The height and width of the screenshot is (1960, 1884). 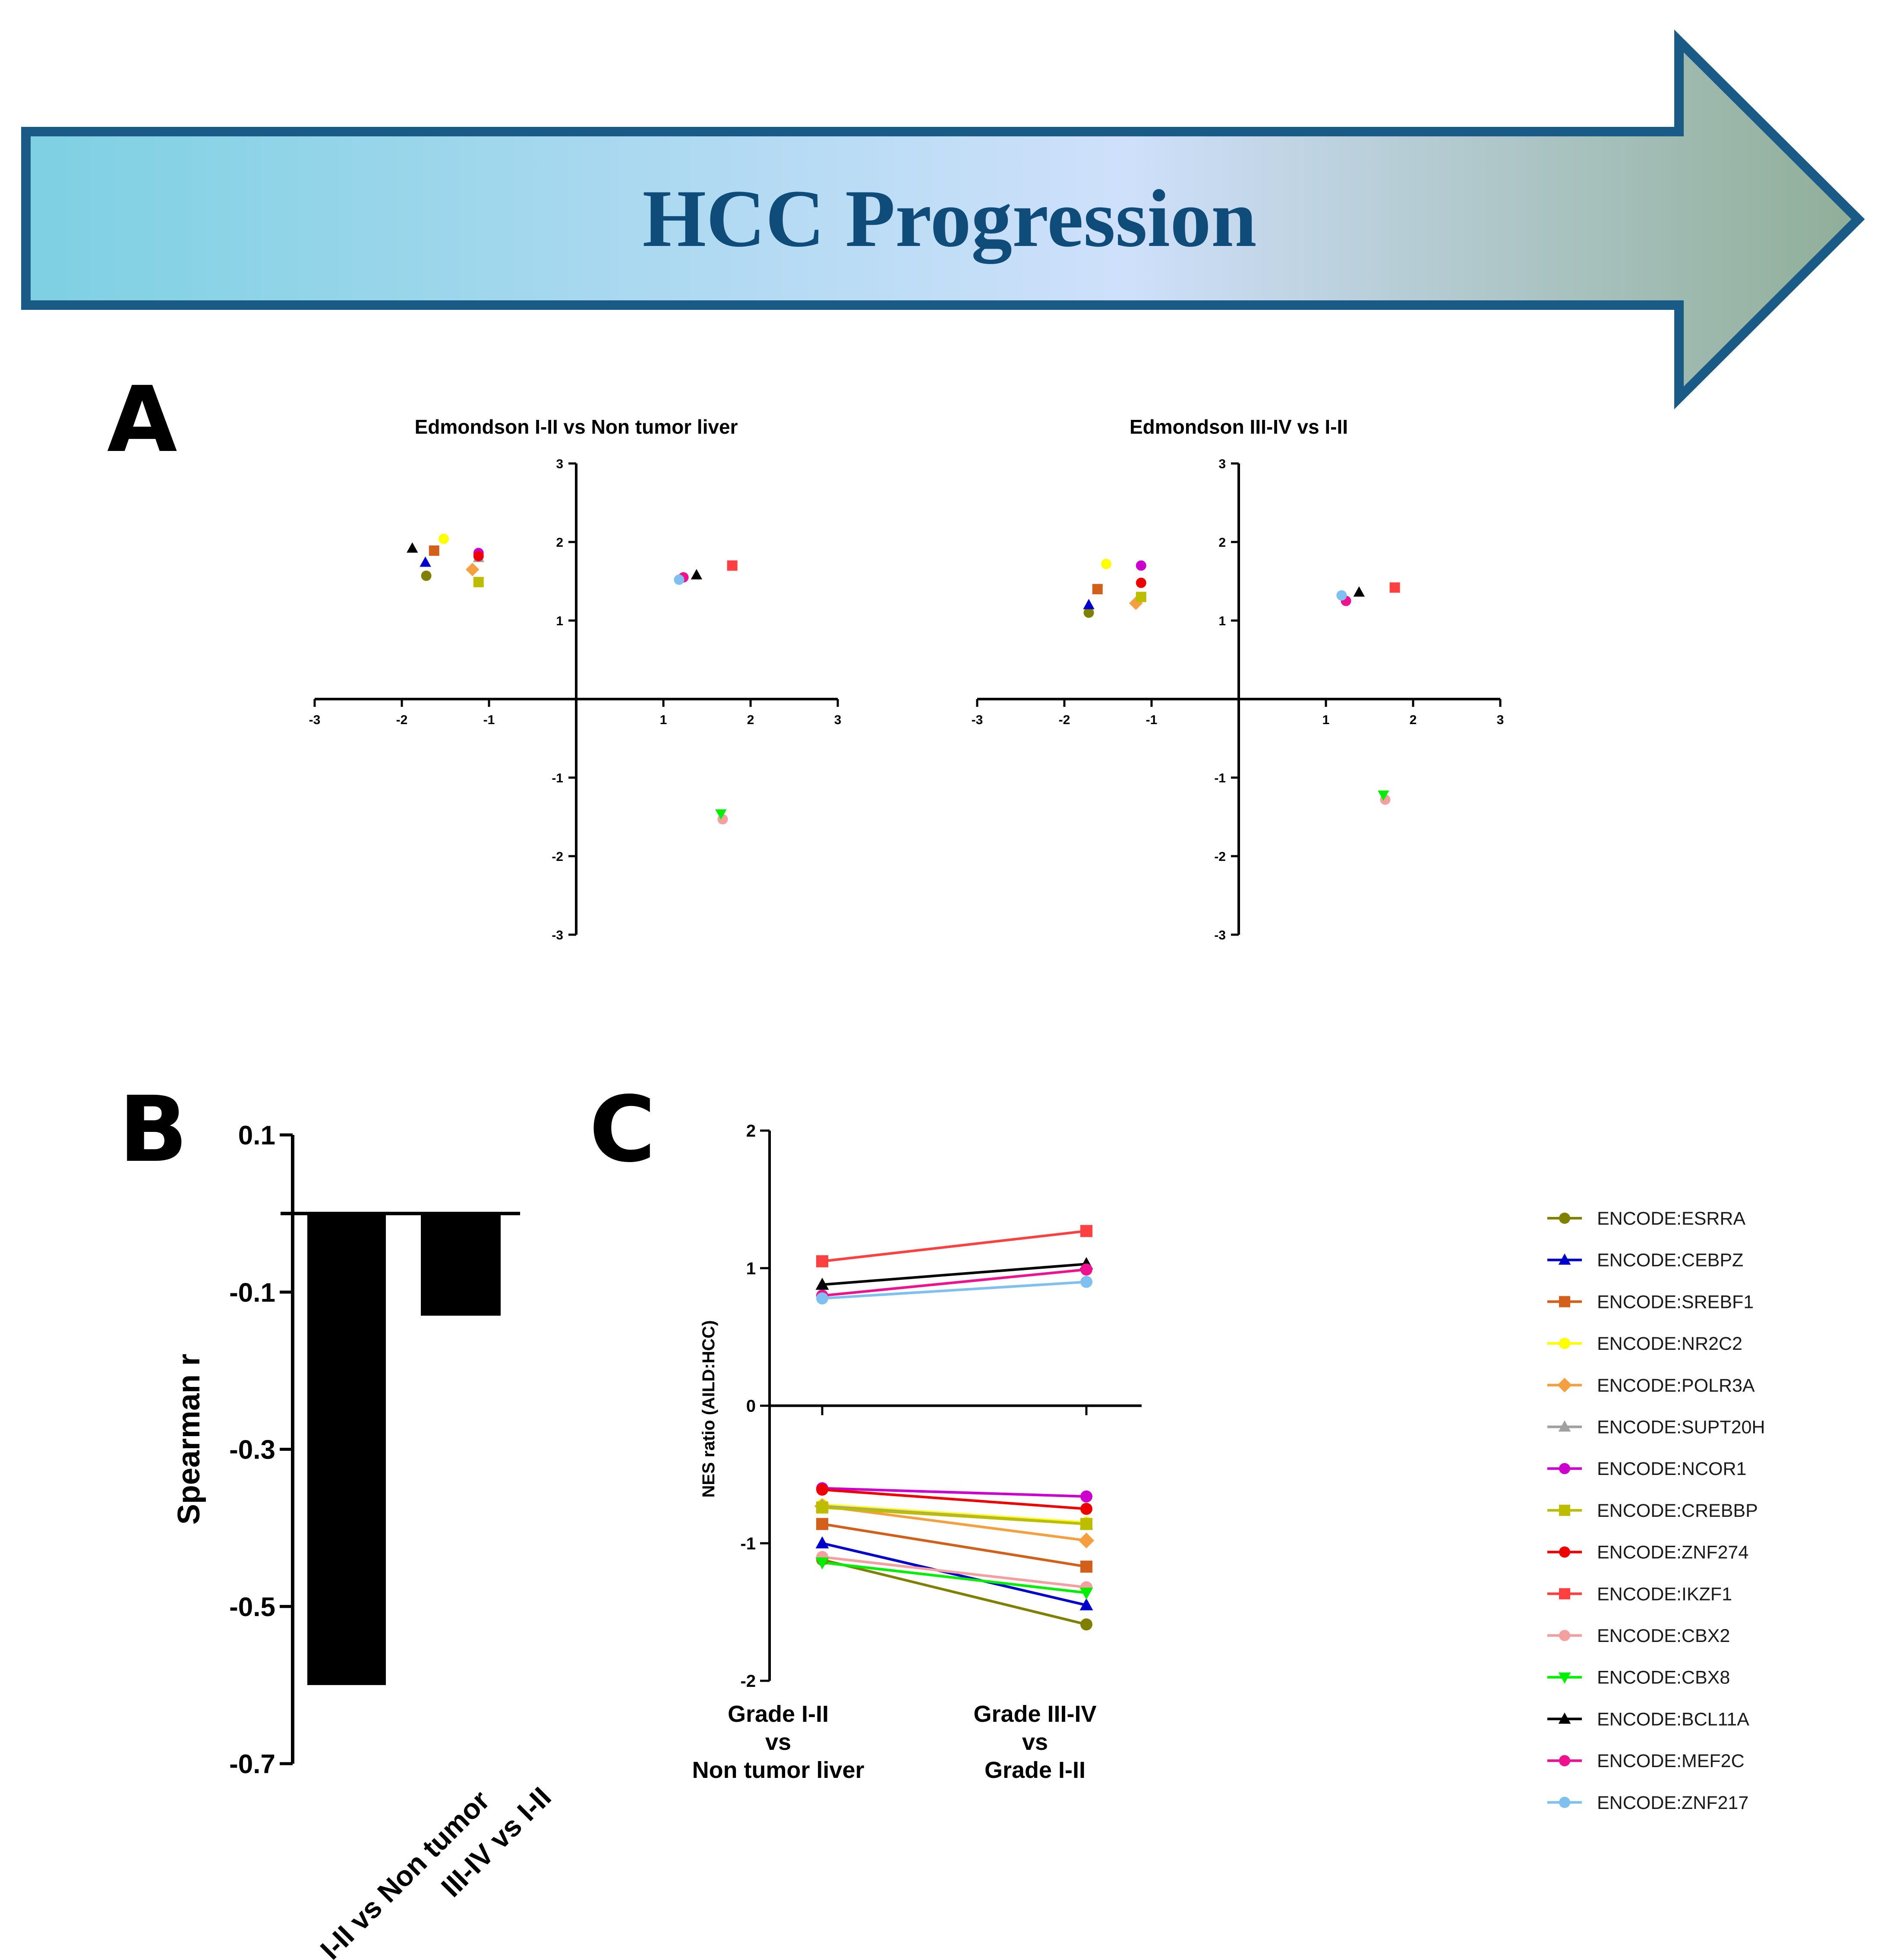 I want to click on scatter-title: Edmondson III-IV vs I-II, so click(x=1239, y=427).